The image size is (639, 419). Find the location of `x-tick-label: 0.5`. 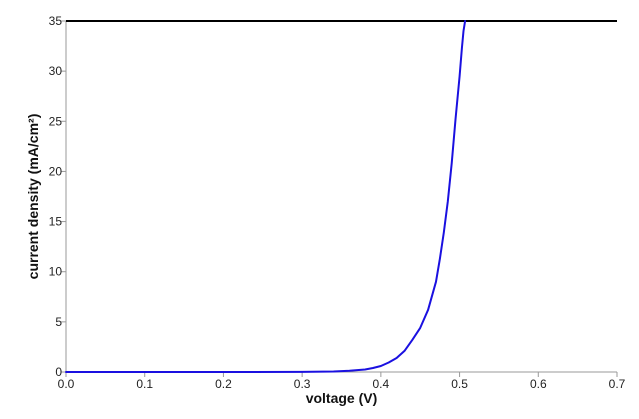

x-tick-label: 0.5 is located at coordinates (459, 384).